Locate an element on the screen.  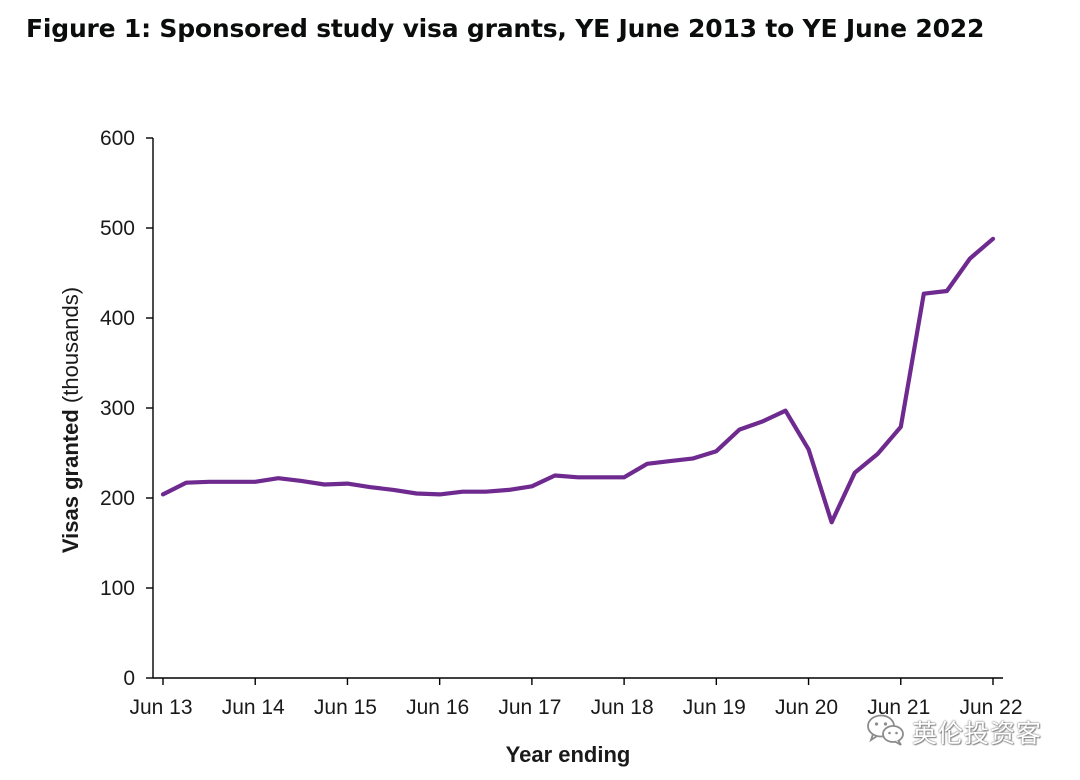
watermark: 英伦投资客 is located at coordinates (954, 732).